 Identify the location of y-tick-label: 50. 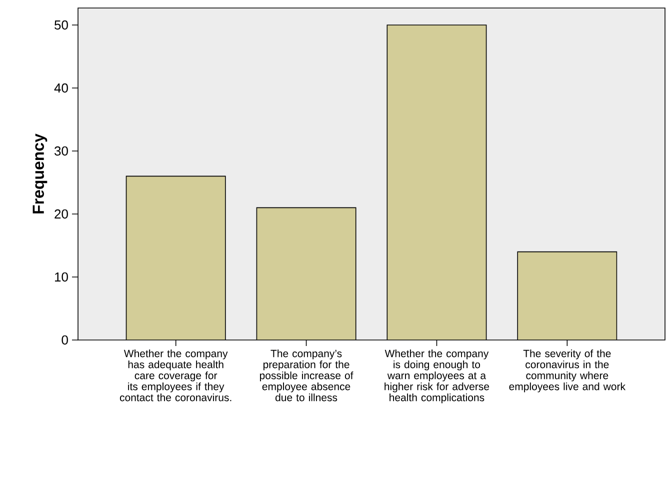
(61, 25).